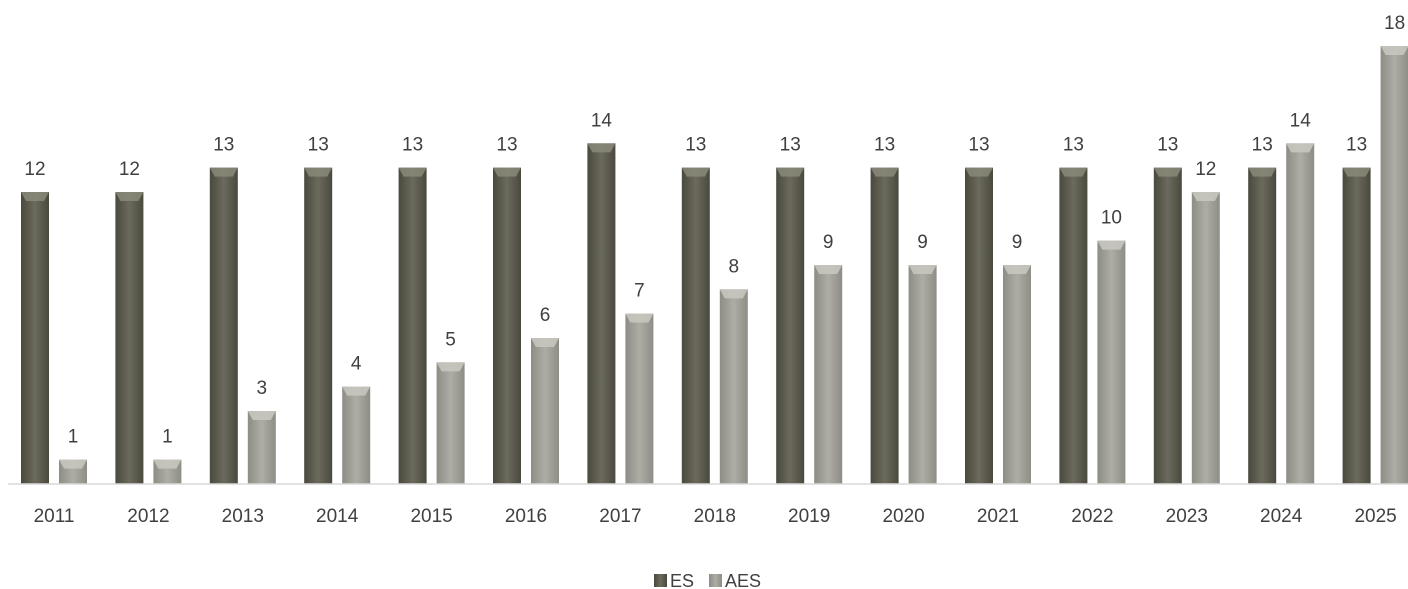 The height and width of the screenshot is (589, 1408). I want to click on bar-cap-es-2019, so click(790, 172).